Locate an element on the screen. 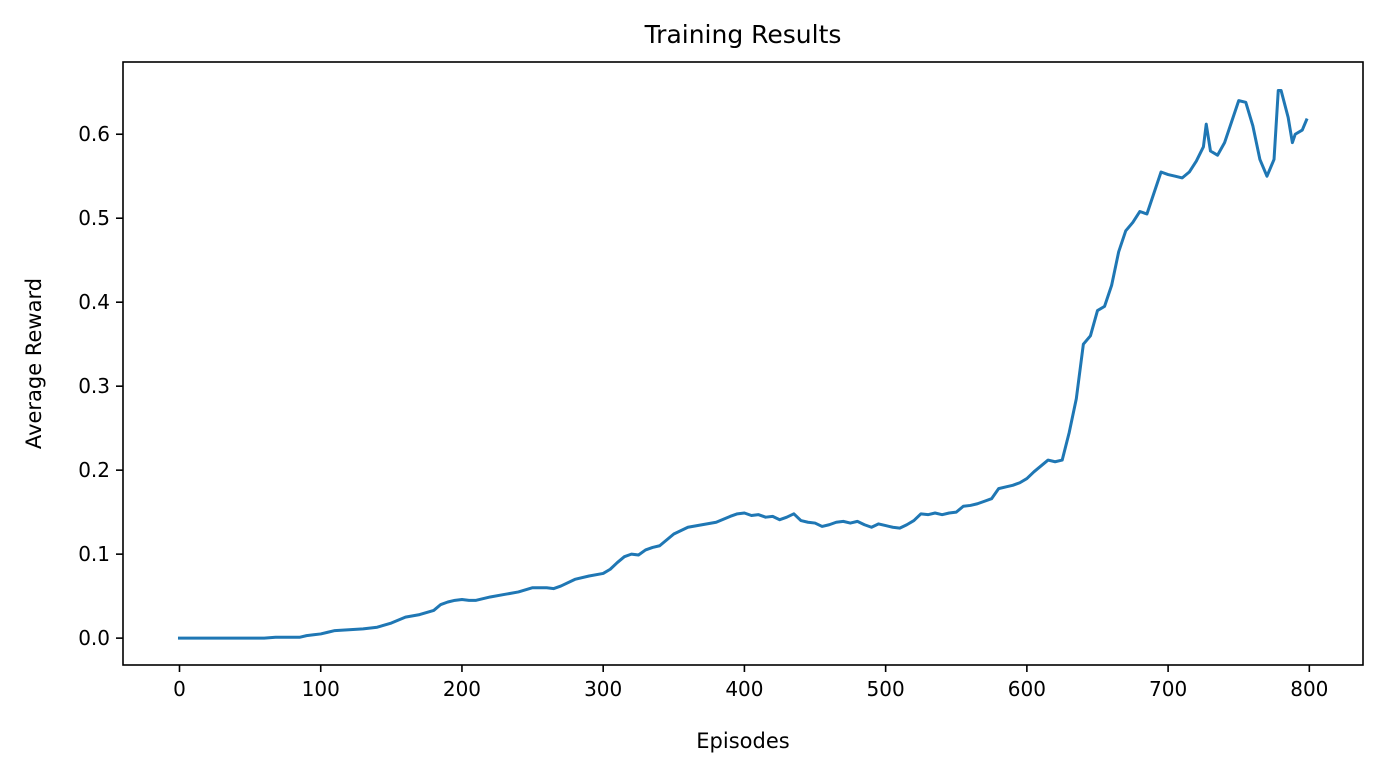  x-tick-label: 400 is located at coordinates (744, 689).